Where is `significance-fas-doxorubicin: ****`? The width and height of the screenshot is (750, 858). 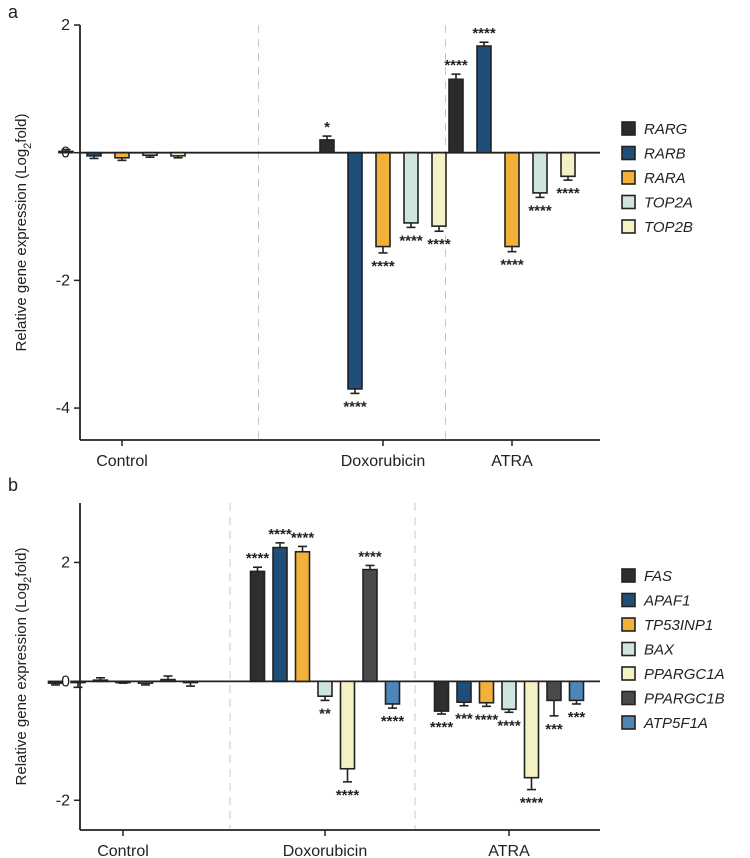
significance-fas-doxorubicin: **** is located at coordinates (258, 558).